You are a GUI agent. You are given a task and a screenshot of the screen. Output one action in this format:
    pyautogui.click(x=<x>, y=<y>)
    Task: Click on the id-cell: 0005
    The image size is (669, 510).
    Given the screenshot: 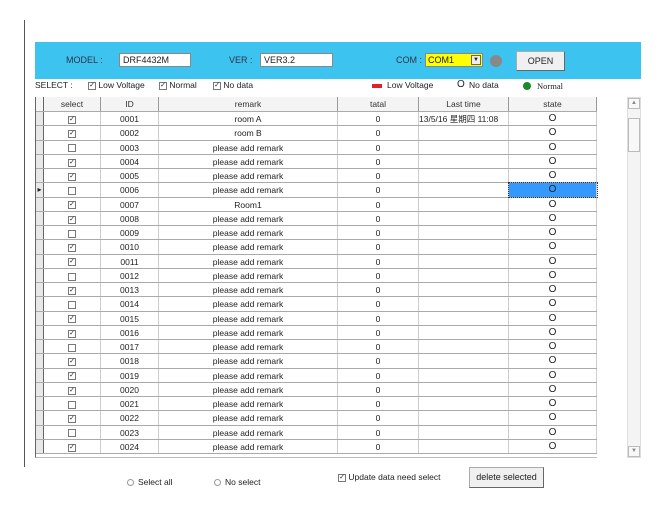 What is the action you would take?
    pyautogui.click(x=130, y=176)
    